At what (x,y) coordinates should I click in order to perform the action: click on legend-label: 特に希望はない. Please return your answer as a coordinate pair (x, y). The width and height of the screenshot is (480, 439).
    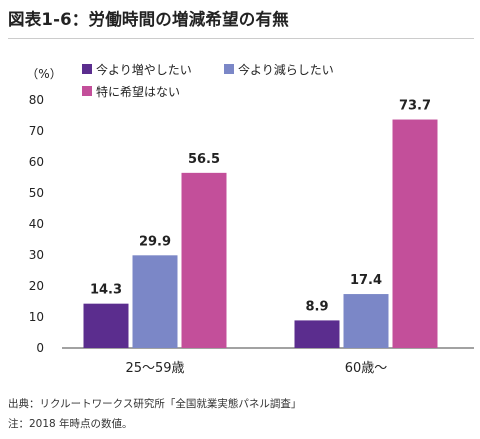
    Looking at the image, I should click on (138, 91).